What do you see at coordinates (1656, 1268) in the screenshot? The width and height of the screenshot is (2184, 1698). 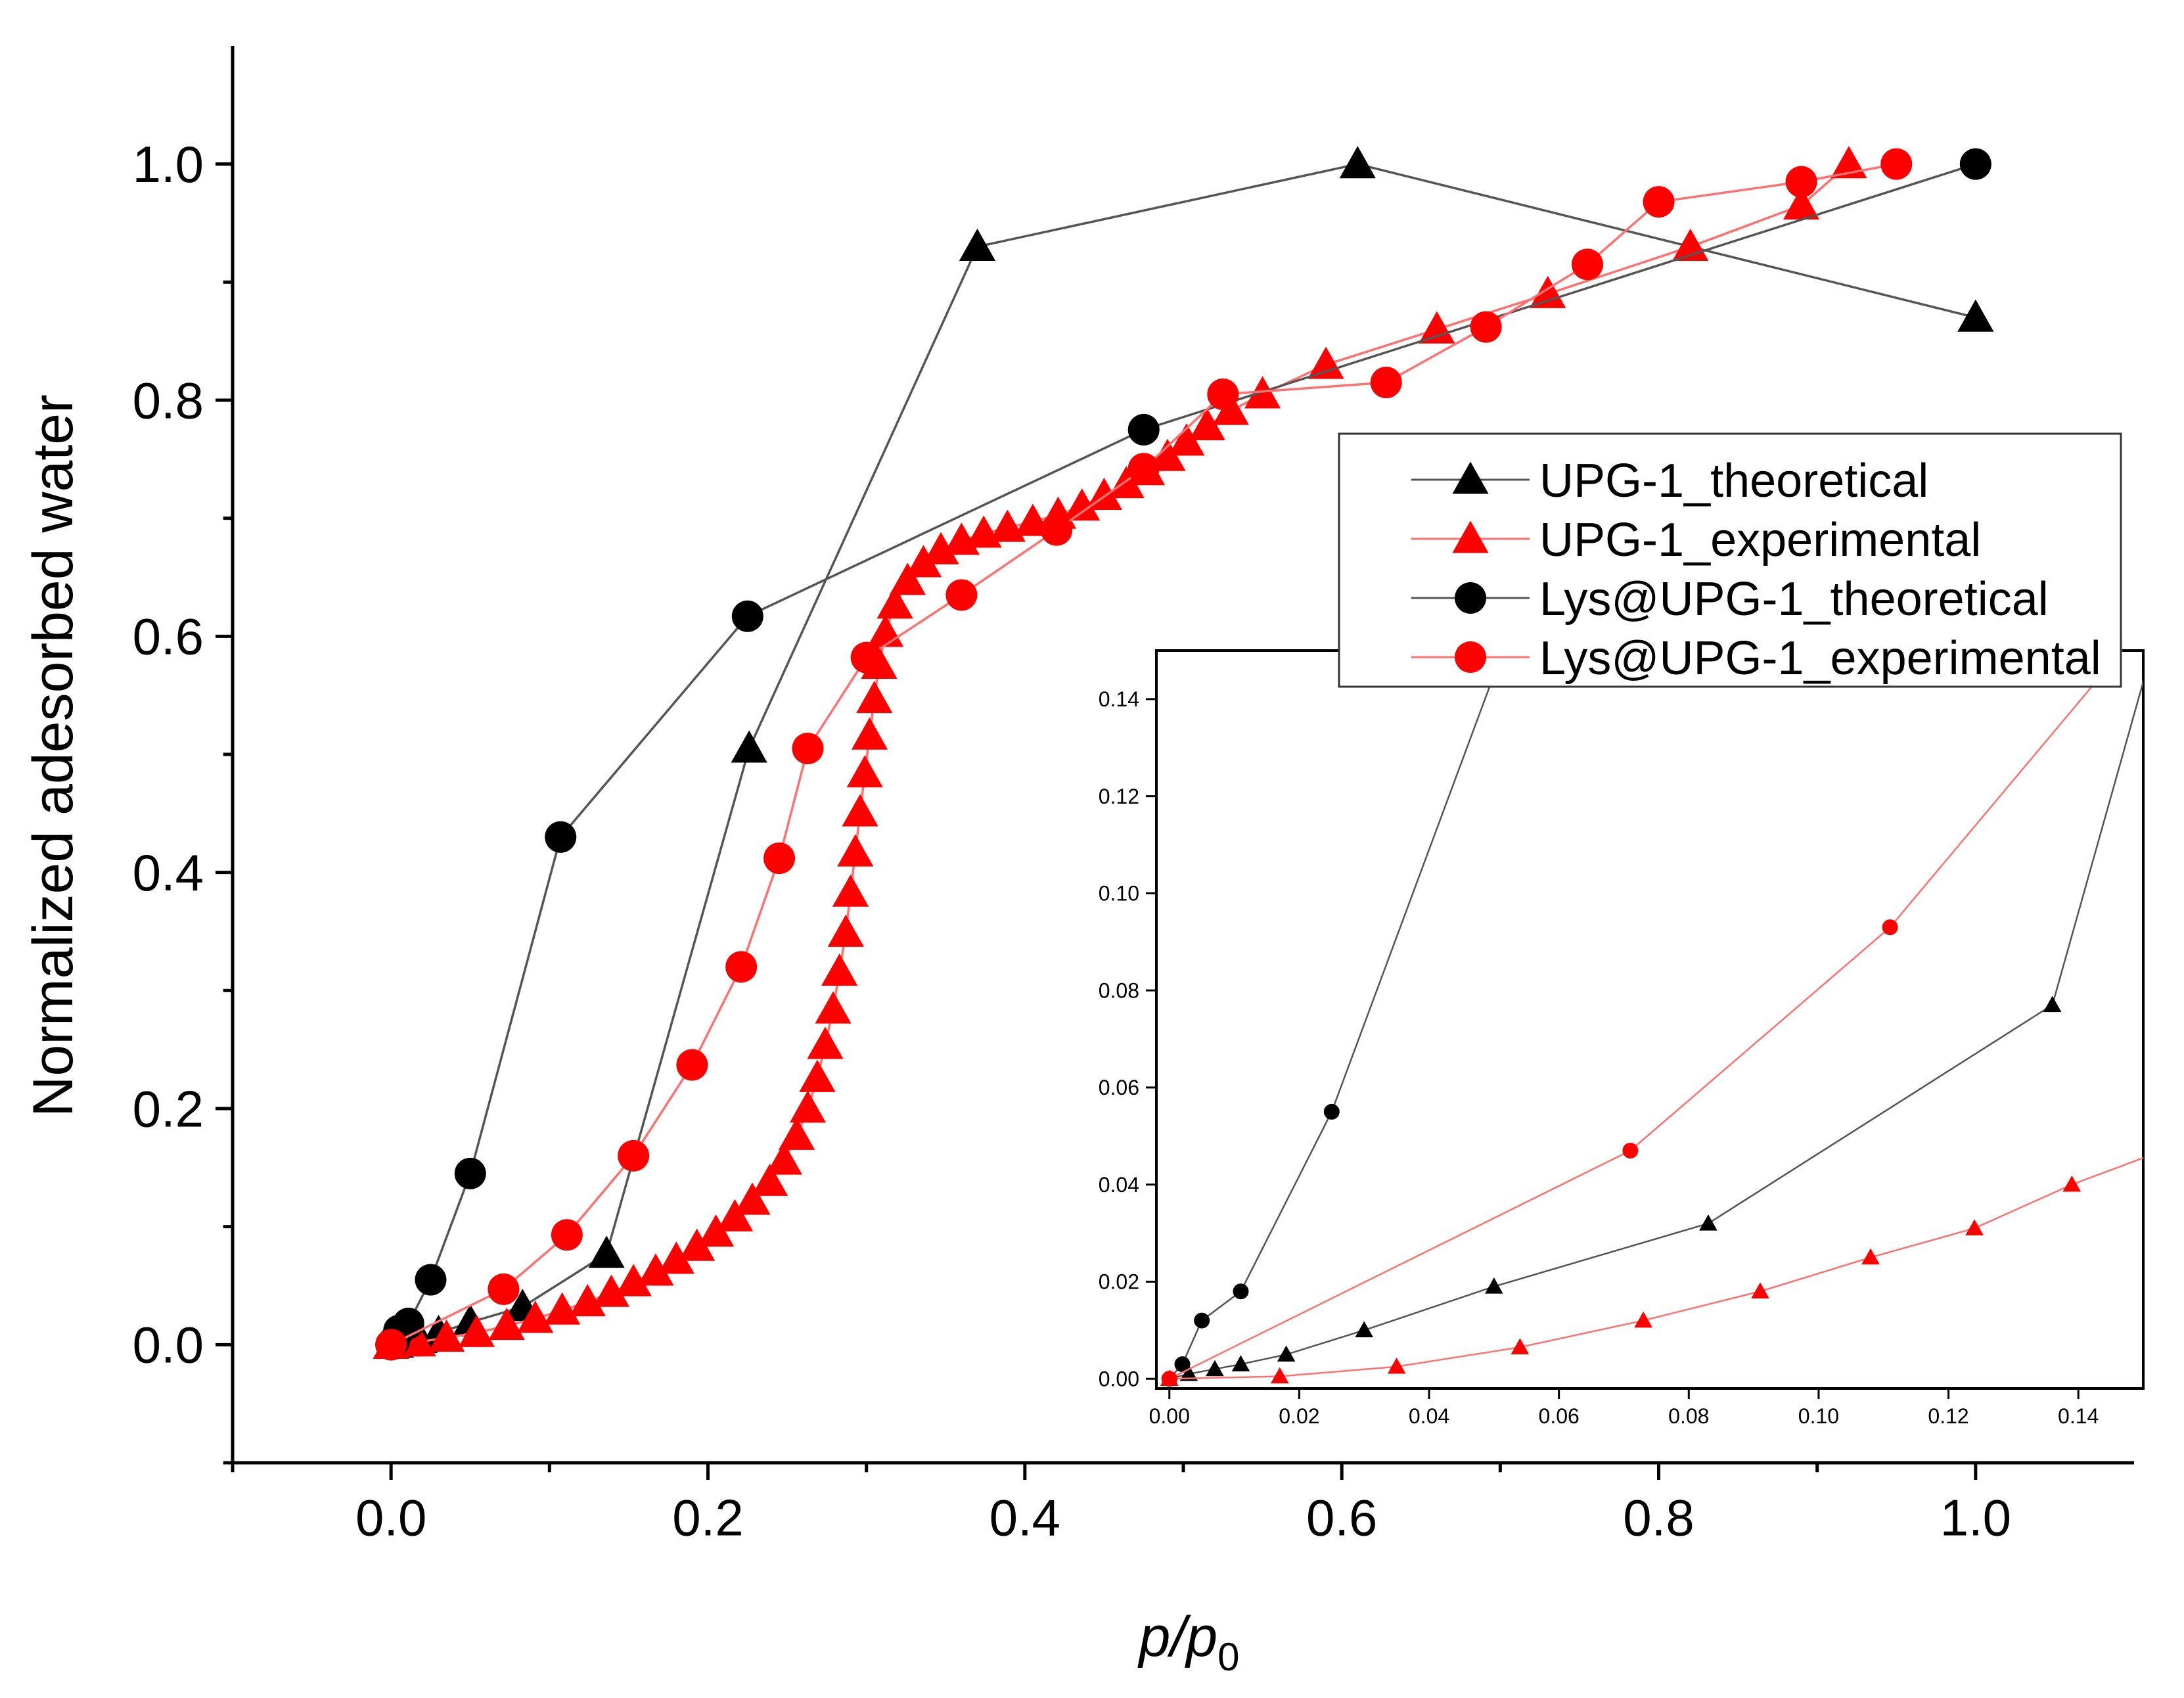 I see `inset-series-line` at bounding box center [1656, 1268].